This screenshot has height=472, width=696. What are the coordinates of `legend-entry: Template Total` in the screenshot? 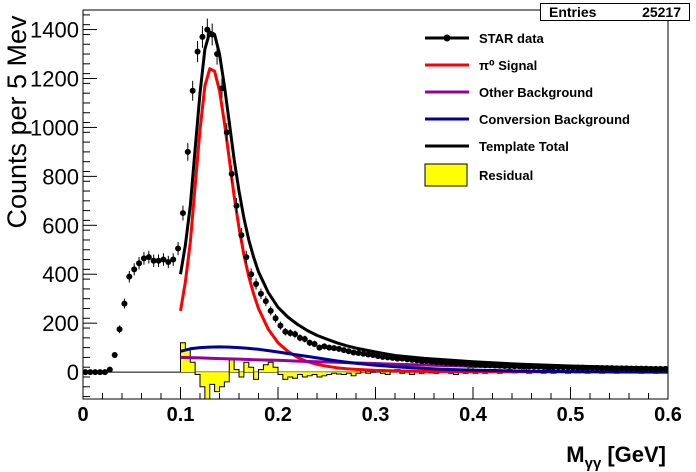 It's located at (497, 146).